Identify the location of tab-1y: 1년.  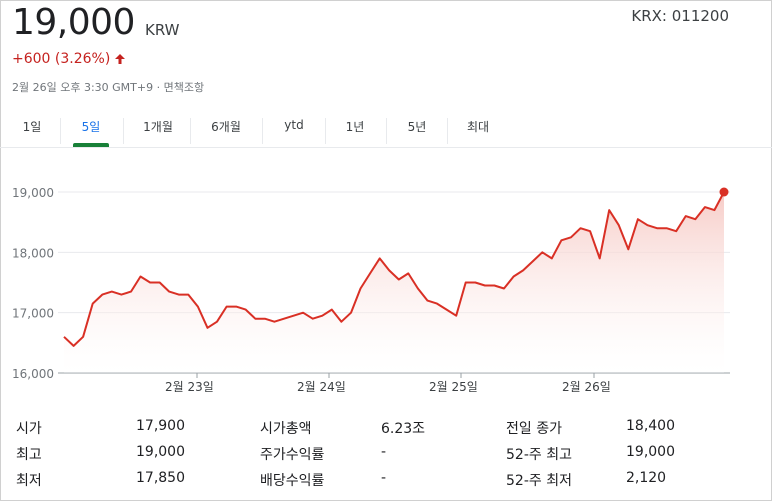
(355, 127).